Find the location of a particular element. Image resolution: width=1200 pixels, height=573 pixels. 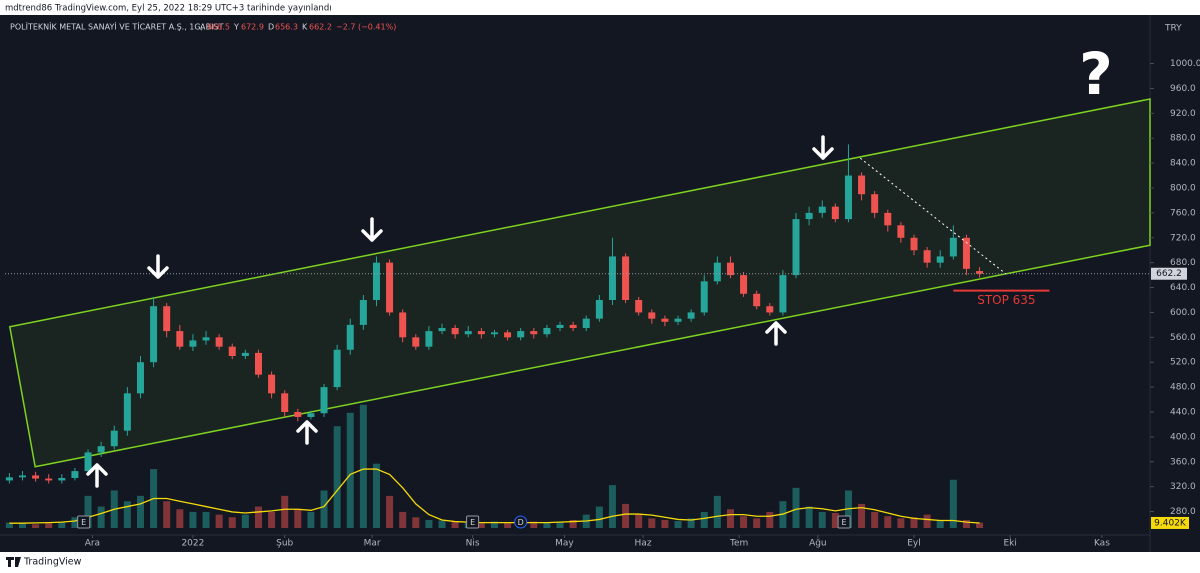

y-tick-label: 760.0 is located at coordinates (1183, 213).